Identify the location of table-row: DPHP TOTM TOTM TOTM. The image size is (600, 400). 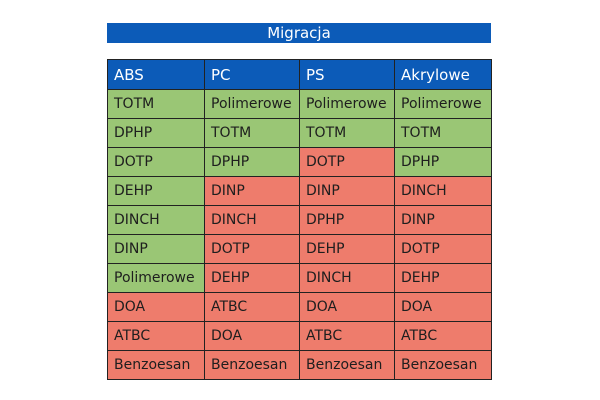
(299, 133).